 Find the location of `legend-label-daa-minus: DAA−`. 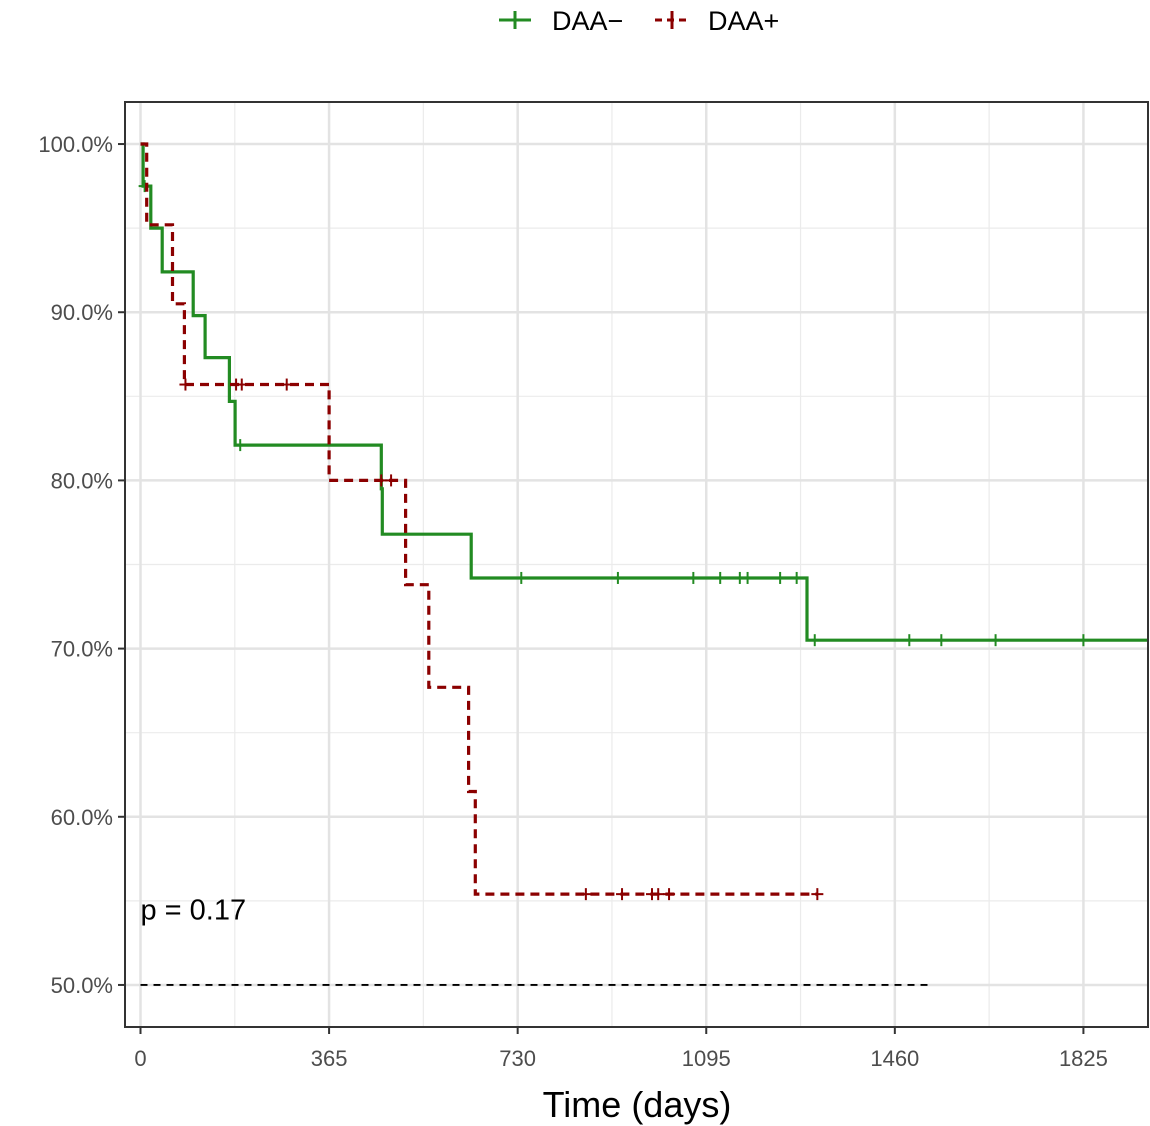

legend-label-daa-minus: DAA− is located at coordinates (587, 21).